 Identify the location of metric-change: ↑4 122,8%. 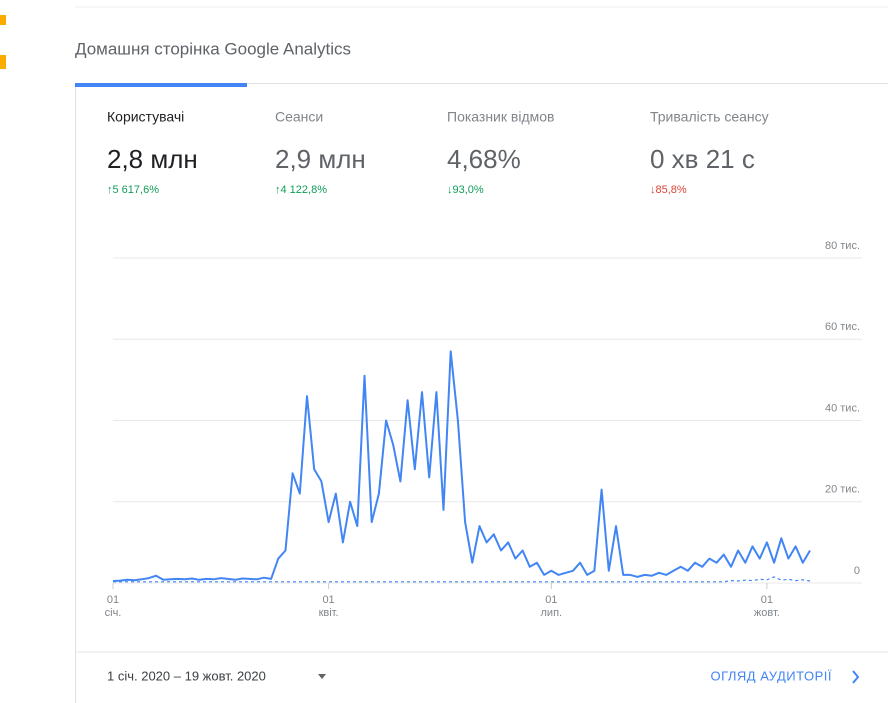
(301, 190).